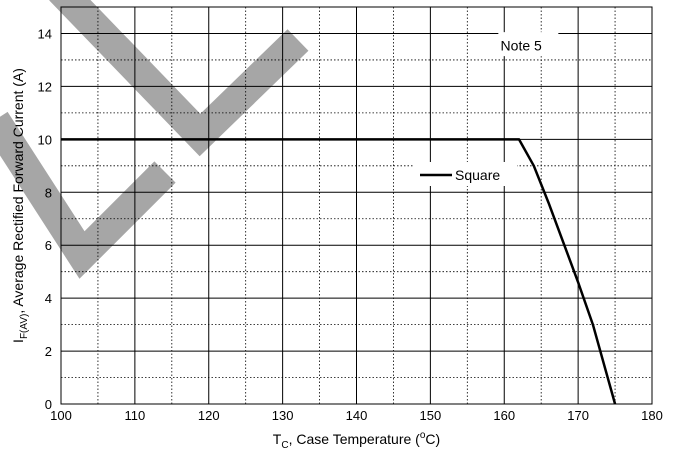 This screenshot has width=675, height=458. Describe the element at coordinates (356, 440) in the screenshot. I see `x-axis-label: TC, Case Temperature (oC)` at that location.